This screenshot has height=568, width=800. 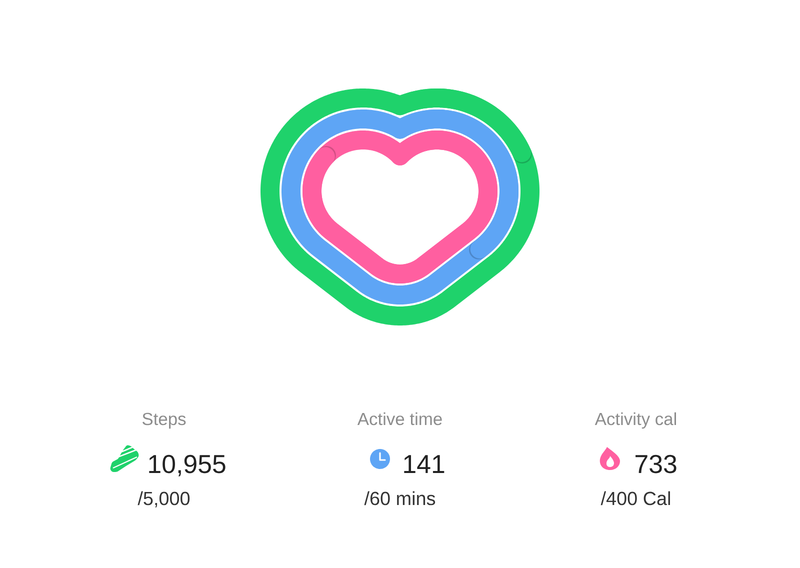 What do you see at coordinates (424, 464) in the screenshot?
I see `data-label: 141` at bounding box center [424, 464].